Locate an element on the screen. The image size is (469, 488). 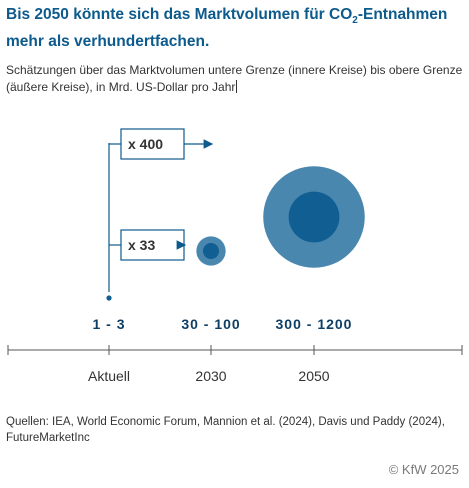
title-subscript: 2 is located at coordinates (355, 21).